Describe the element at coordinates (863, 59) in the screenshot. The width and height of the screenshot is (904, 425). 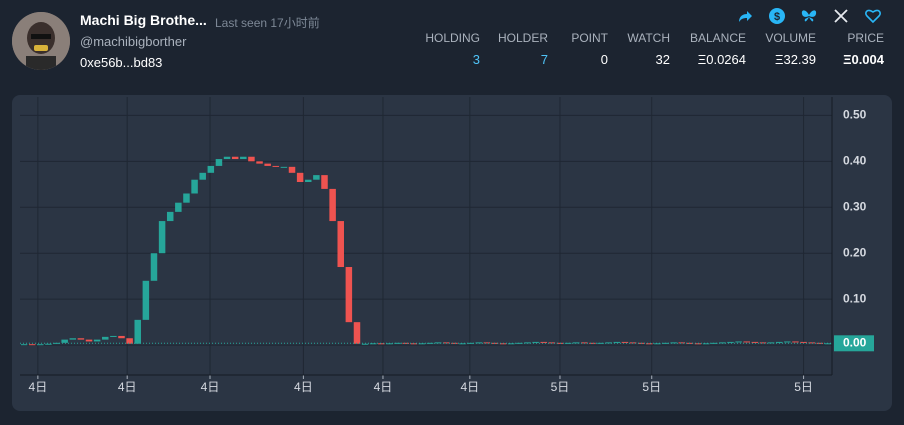
I see `stat-value: Ξ0.004` at that location.